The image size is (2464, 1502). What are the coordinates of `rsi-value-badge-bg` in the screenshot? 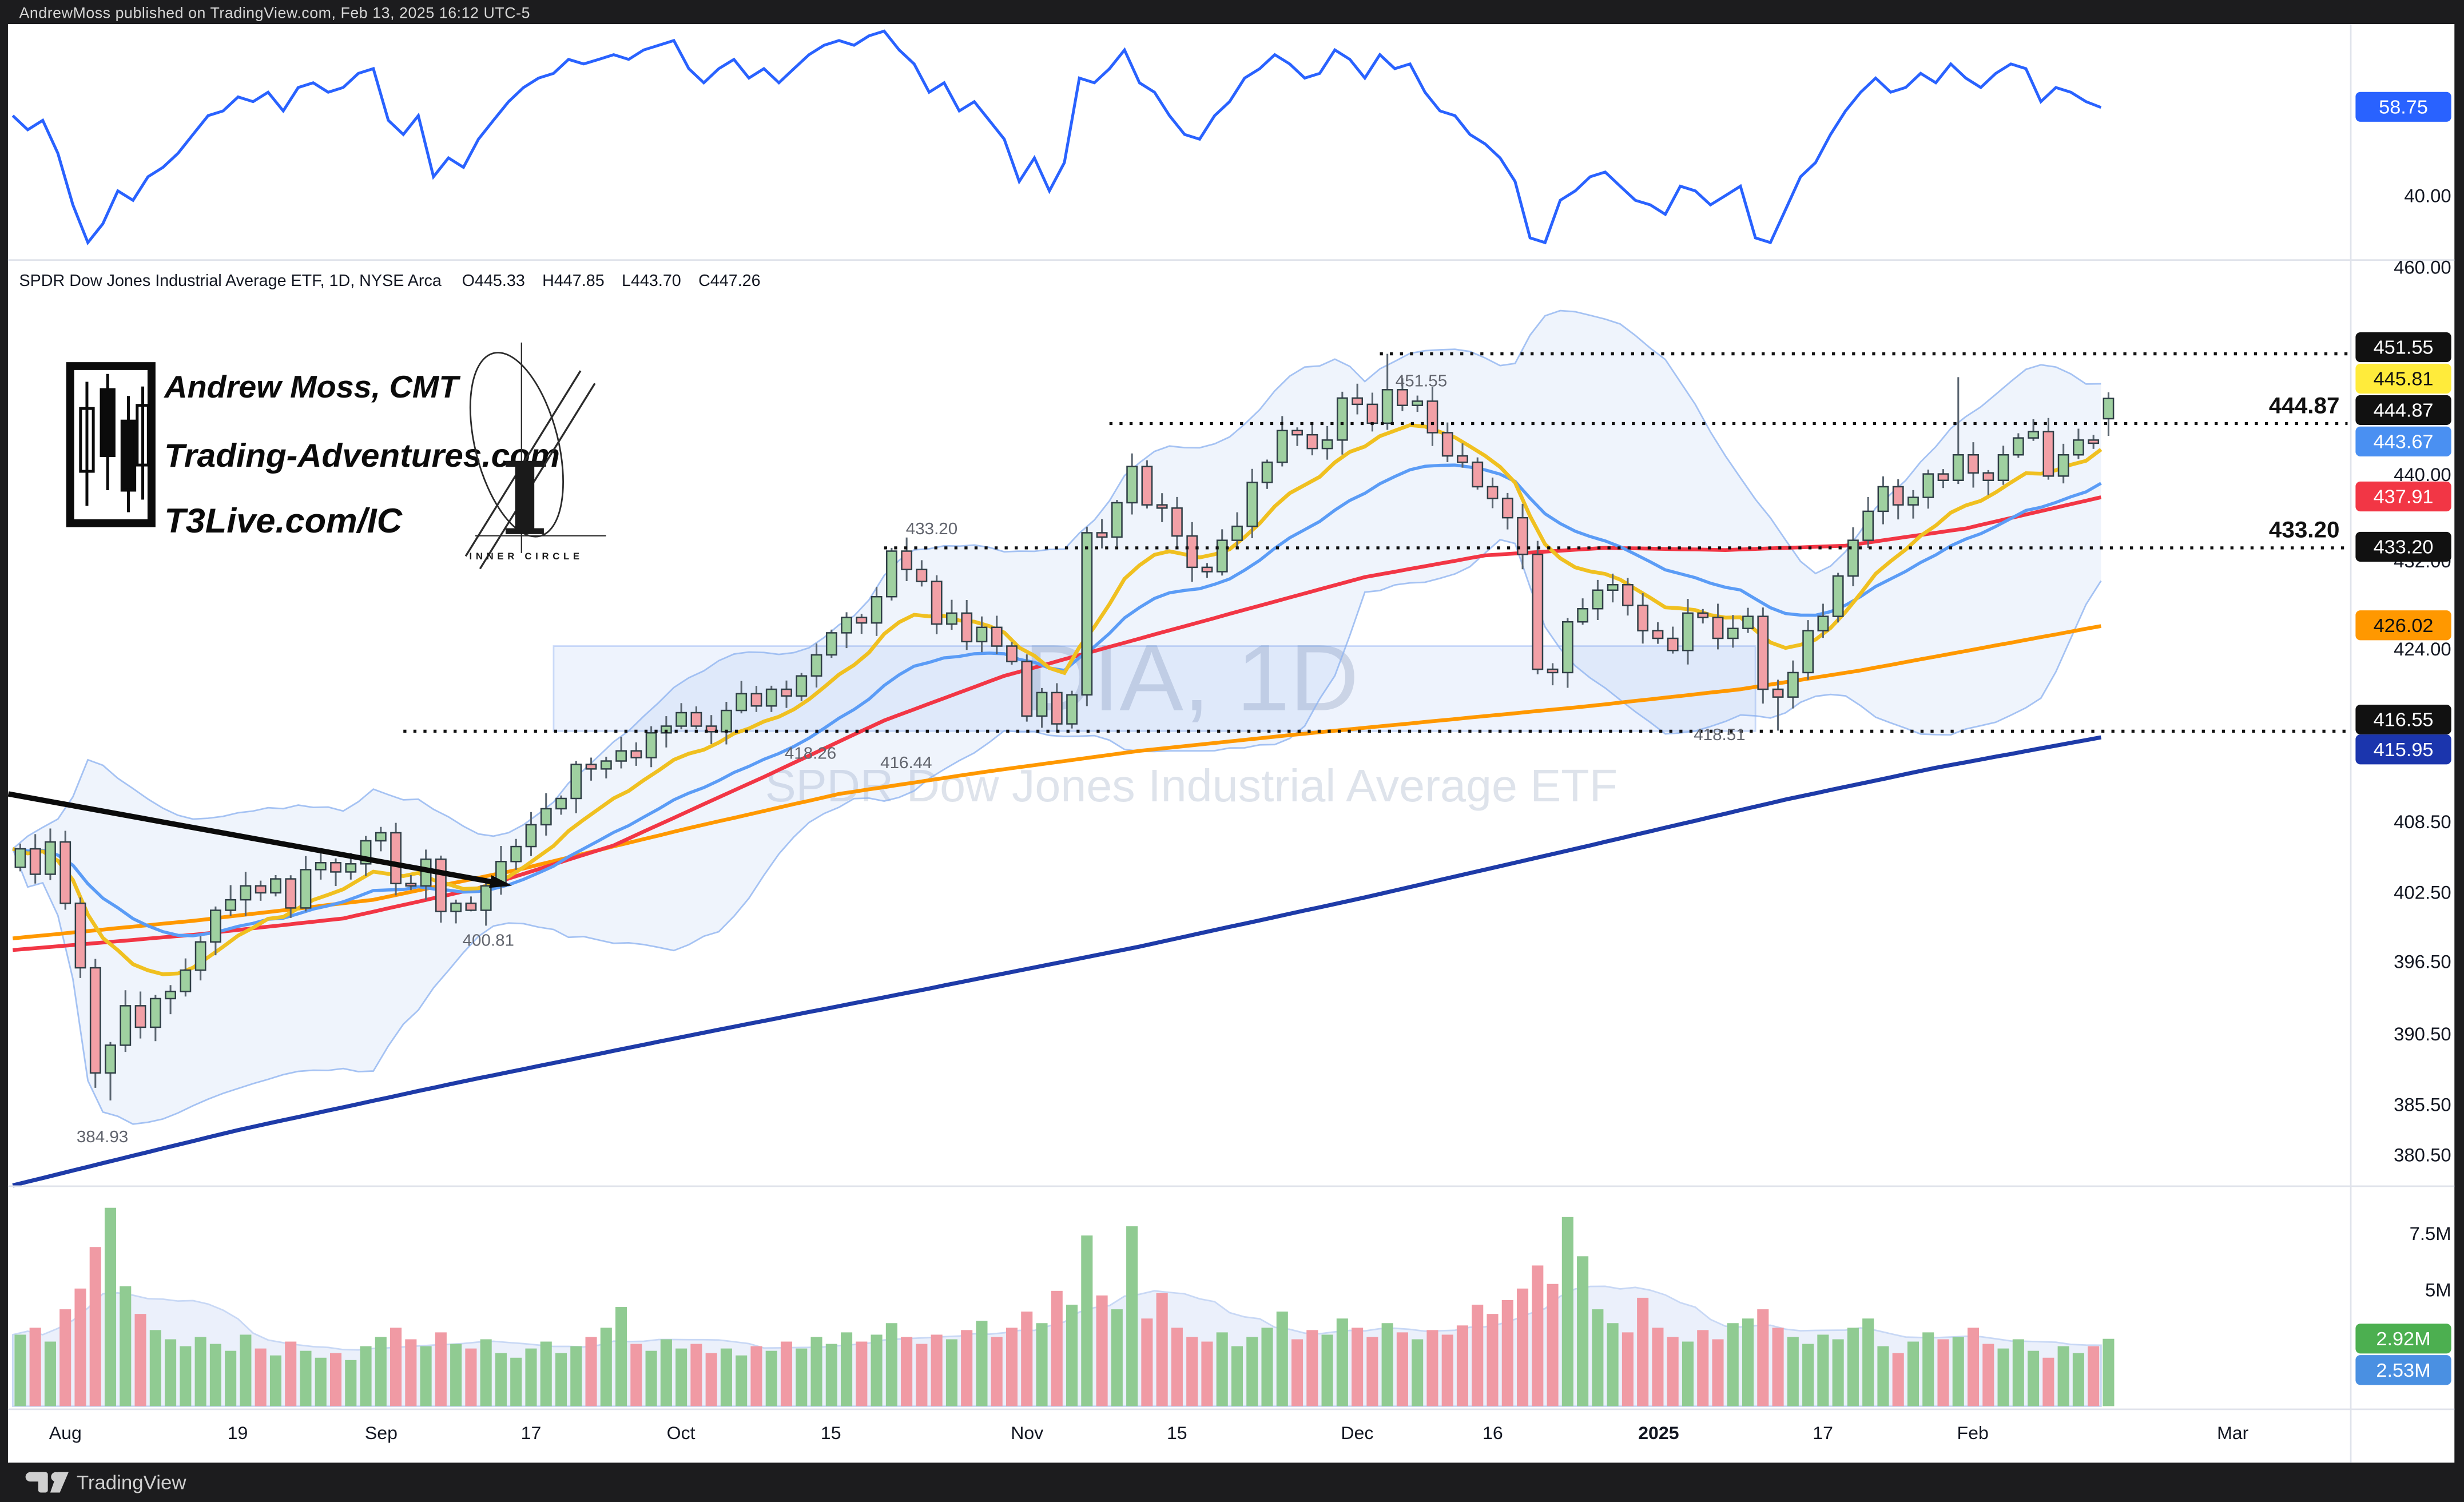 It's located at (2403, 107).